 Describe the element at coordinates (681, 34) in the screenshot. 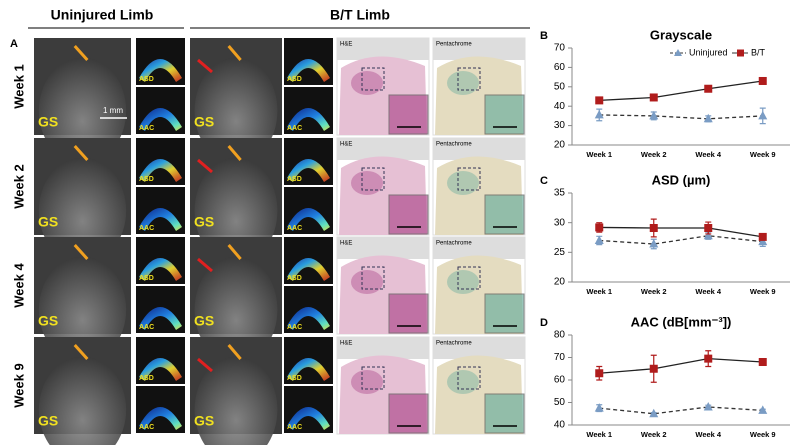

I see `chart-title: Grayscale` at that location.